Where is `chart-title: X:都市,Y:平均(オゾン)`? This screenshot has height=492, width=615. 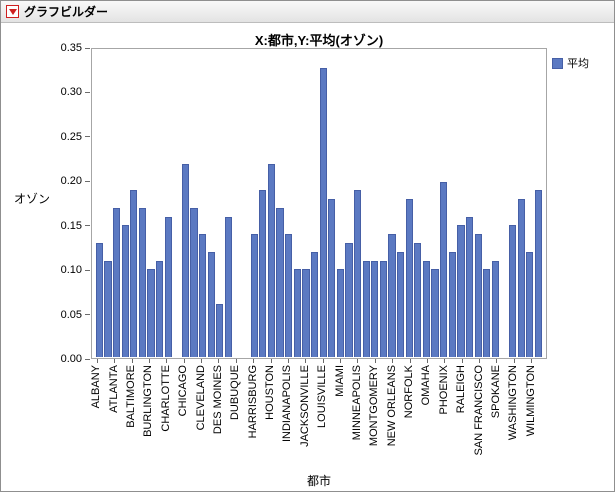
chart-title: X:都市,Y:平均(オゾン) is located at coordinates (319, 40).